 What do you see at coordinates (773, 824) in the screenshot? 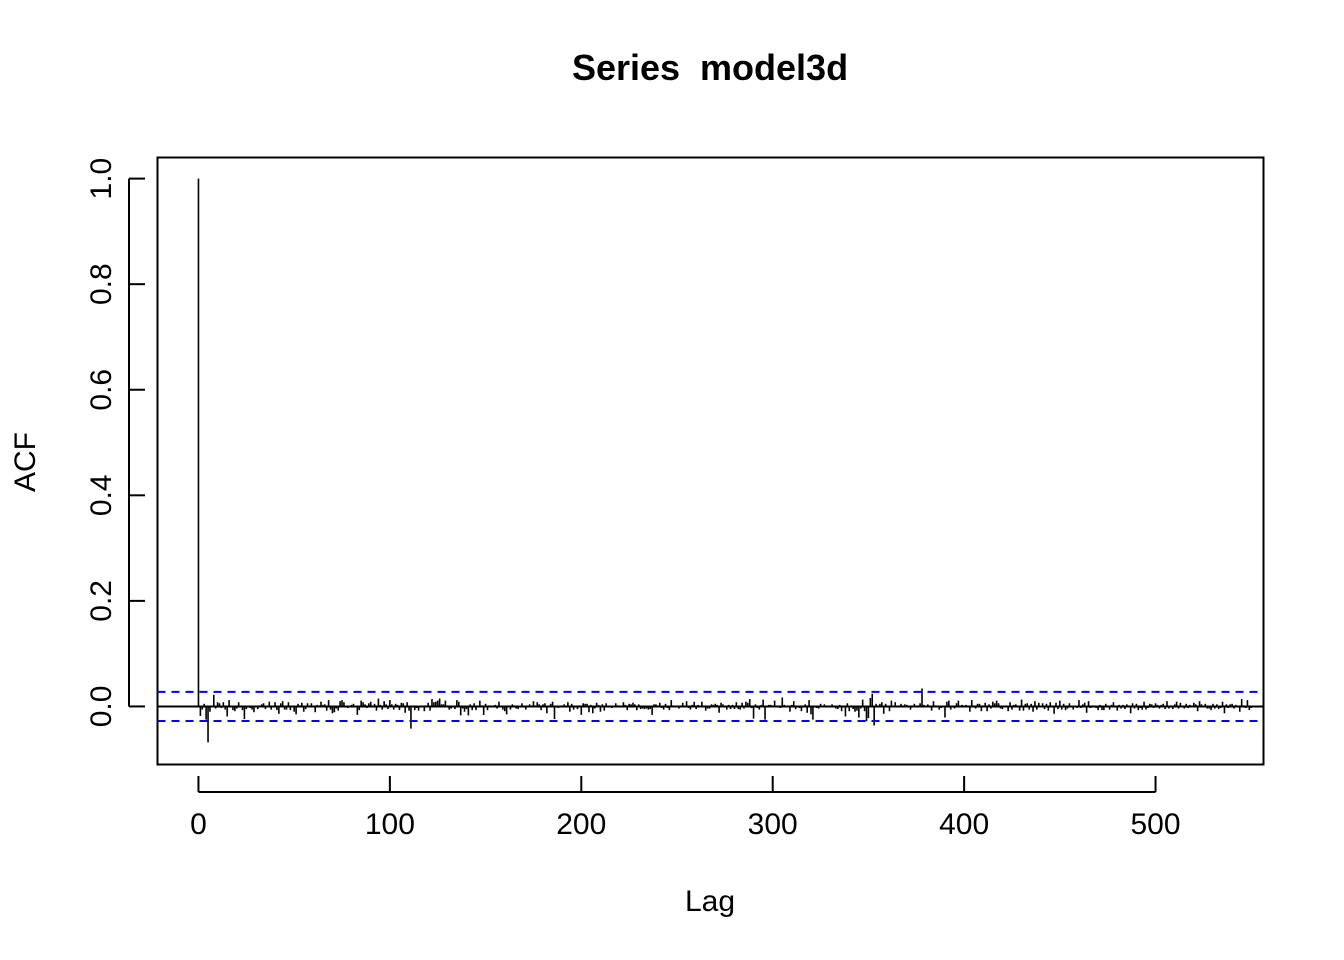
I see `x-tick-label: 300` at bounding box center [773, 824].